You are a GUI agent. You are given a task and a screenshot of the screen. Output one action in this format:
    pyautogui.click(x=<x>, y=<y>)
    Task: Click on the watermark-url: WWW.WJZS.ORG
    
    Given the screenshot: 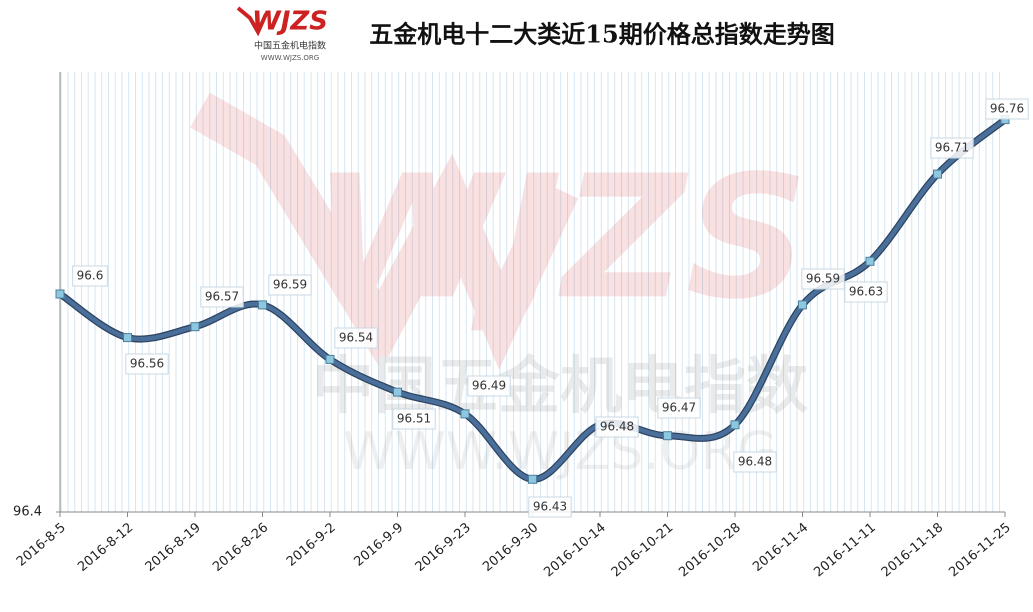 What is the action you would take?
    pyautogui.click(x=560, y=452)
    